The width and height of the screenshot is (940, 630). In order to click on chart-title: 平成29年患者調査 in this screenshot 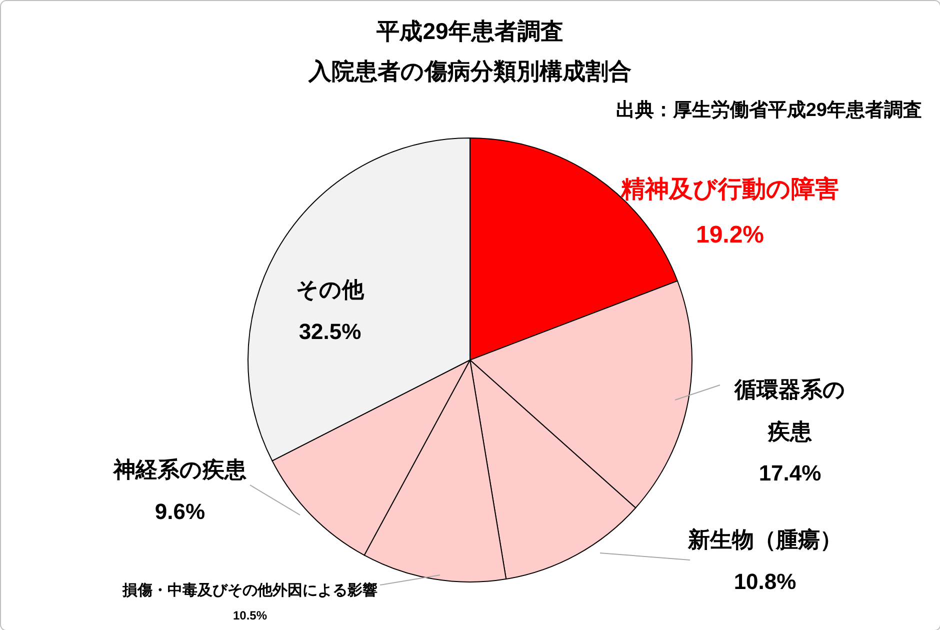, I will do `click(470, 31)`.